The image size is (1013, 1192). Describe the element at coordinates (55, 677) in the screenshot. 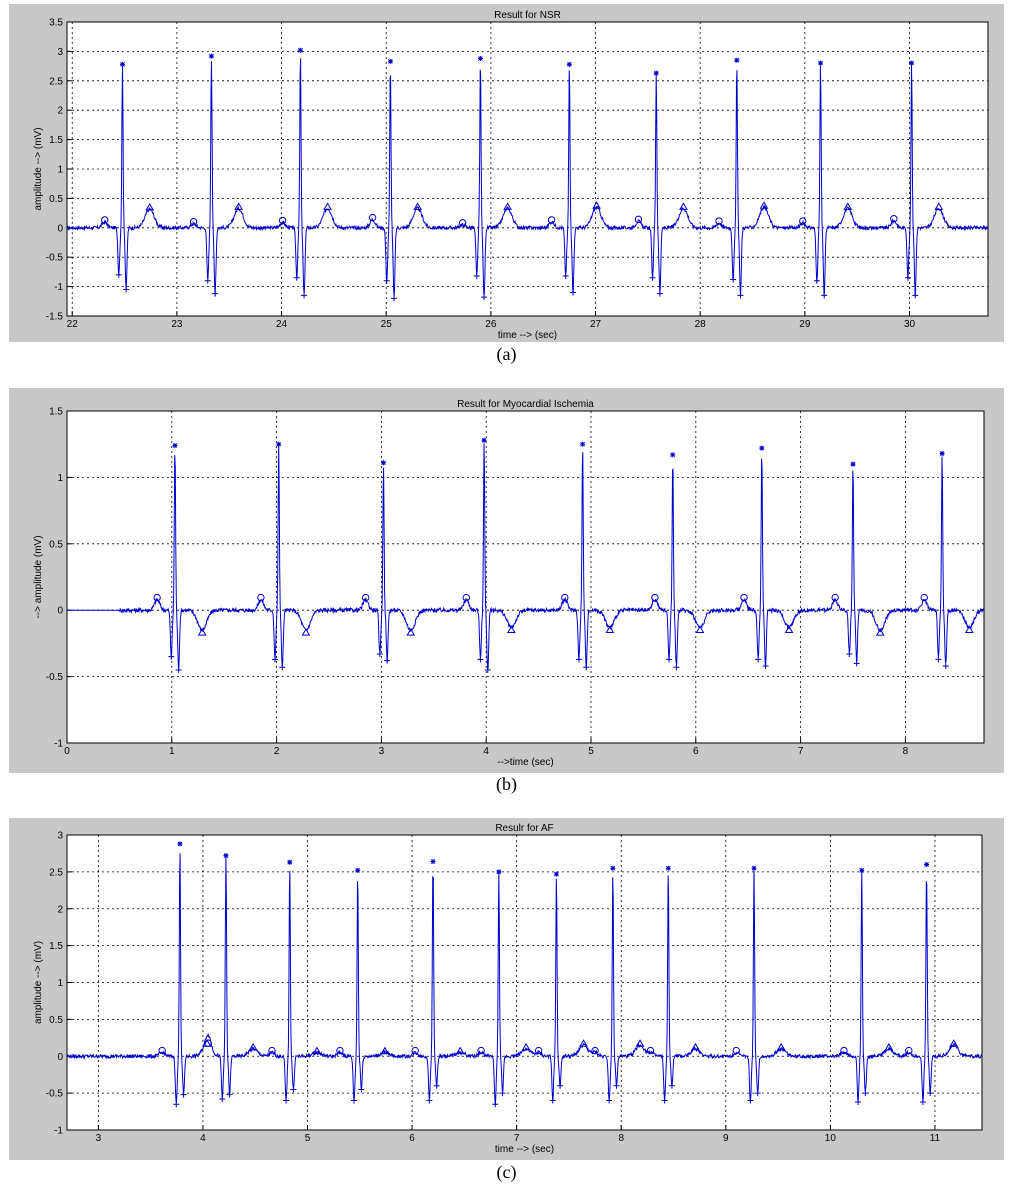

I see `y-tick-label: -0.5` at that location.